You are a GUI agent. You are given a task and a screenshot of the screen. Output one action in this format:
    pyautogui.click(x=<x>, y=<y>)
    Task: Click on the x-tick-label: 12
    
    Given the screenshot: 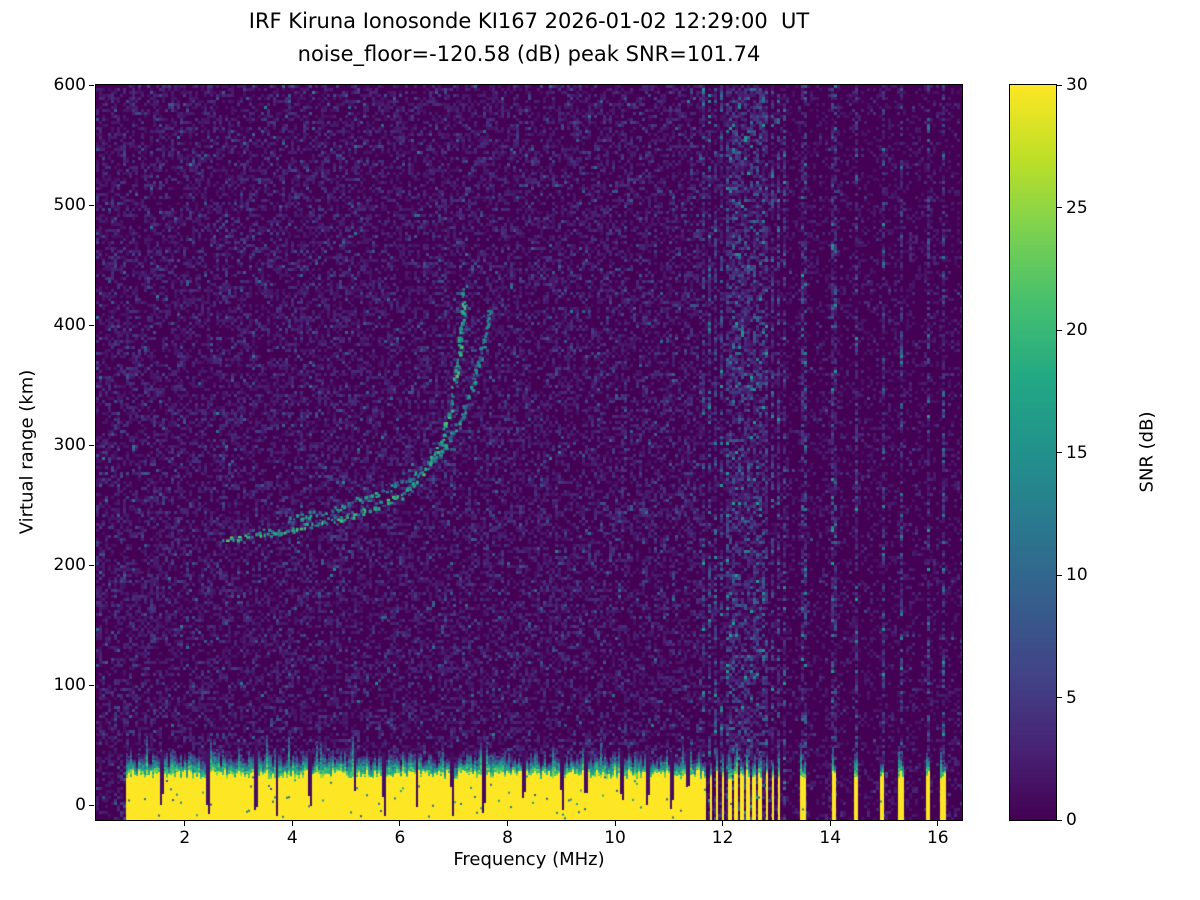 What is the action you would take?
    pyautogui.click(x=722, y=838)
    